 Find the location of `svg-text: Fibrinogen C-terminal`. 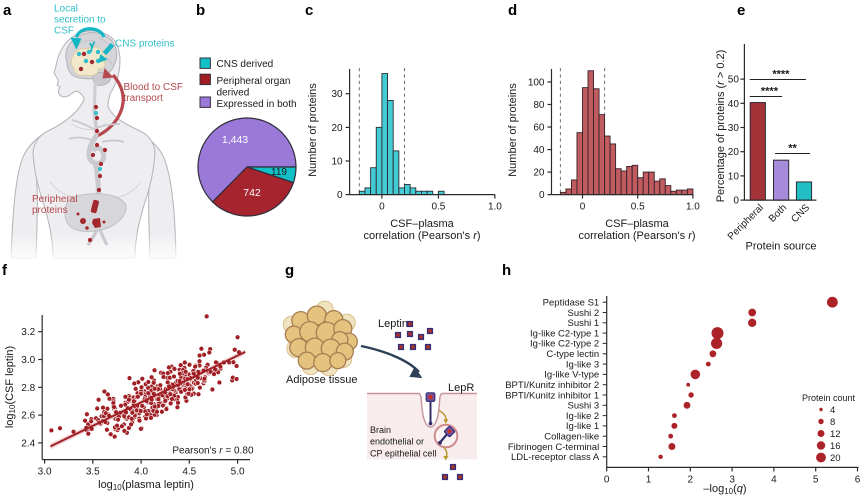

svg-text: Fibrinogen C-terminal is located at coordinates (553, 447).